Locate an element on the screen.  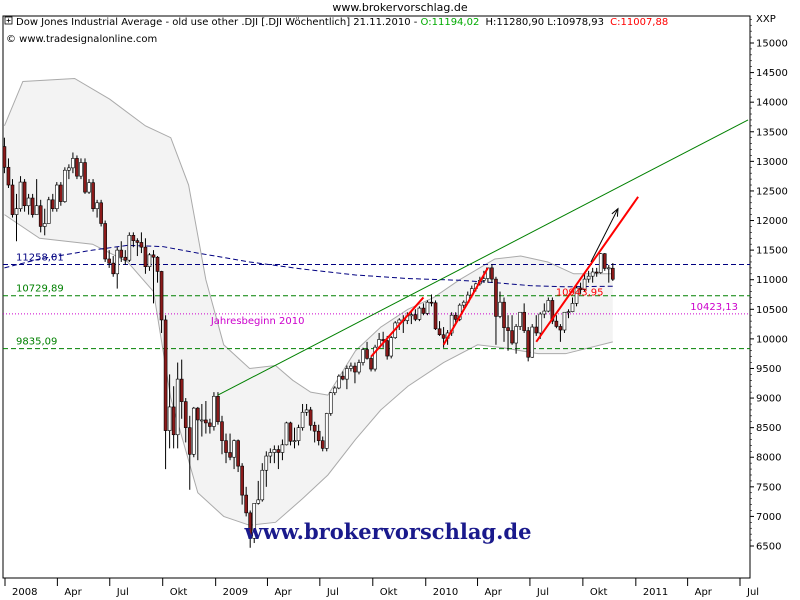
y-tick-label: 14500 is located at coordinates (772, 73).